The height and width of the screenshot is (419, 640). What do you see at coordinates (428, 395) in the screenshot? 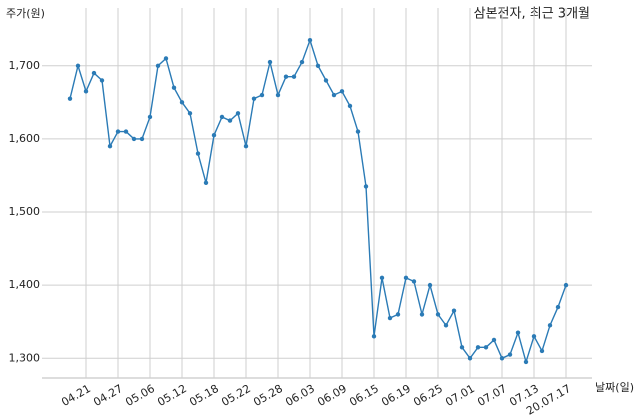
I see `x-tick-label: 06.25` at bounding box center [428, 395].